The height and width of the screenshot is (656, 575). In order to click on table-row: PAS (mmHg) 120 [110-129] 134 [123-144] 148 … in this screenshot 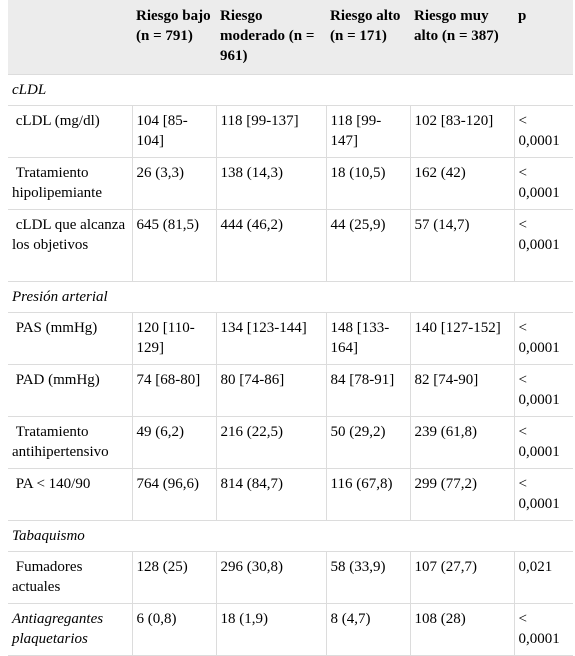, I will do `click(290, 338)`.